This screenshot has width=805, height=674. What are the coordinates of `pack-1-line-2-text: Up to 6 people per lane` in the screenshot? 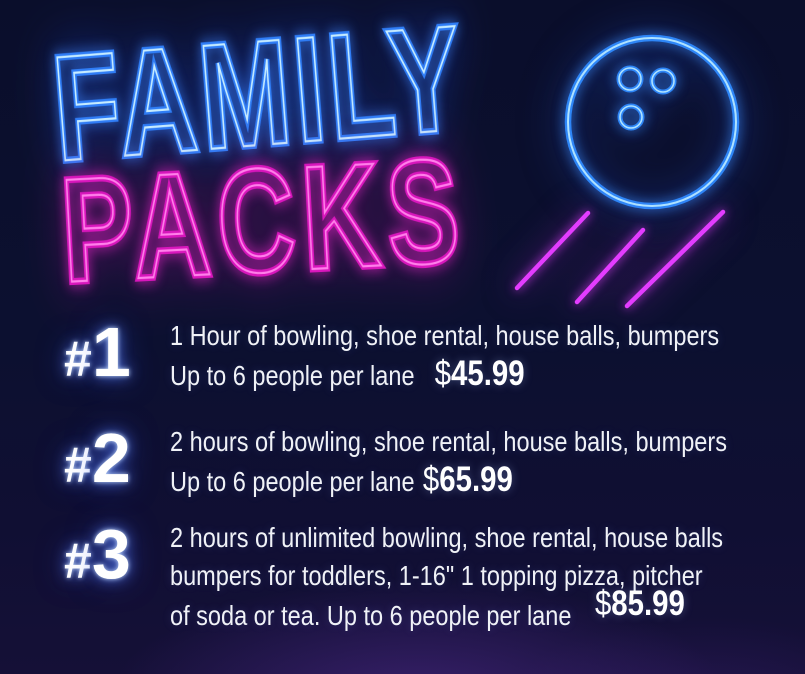 It's located at (292, 375).